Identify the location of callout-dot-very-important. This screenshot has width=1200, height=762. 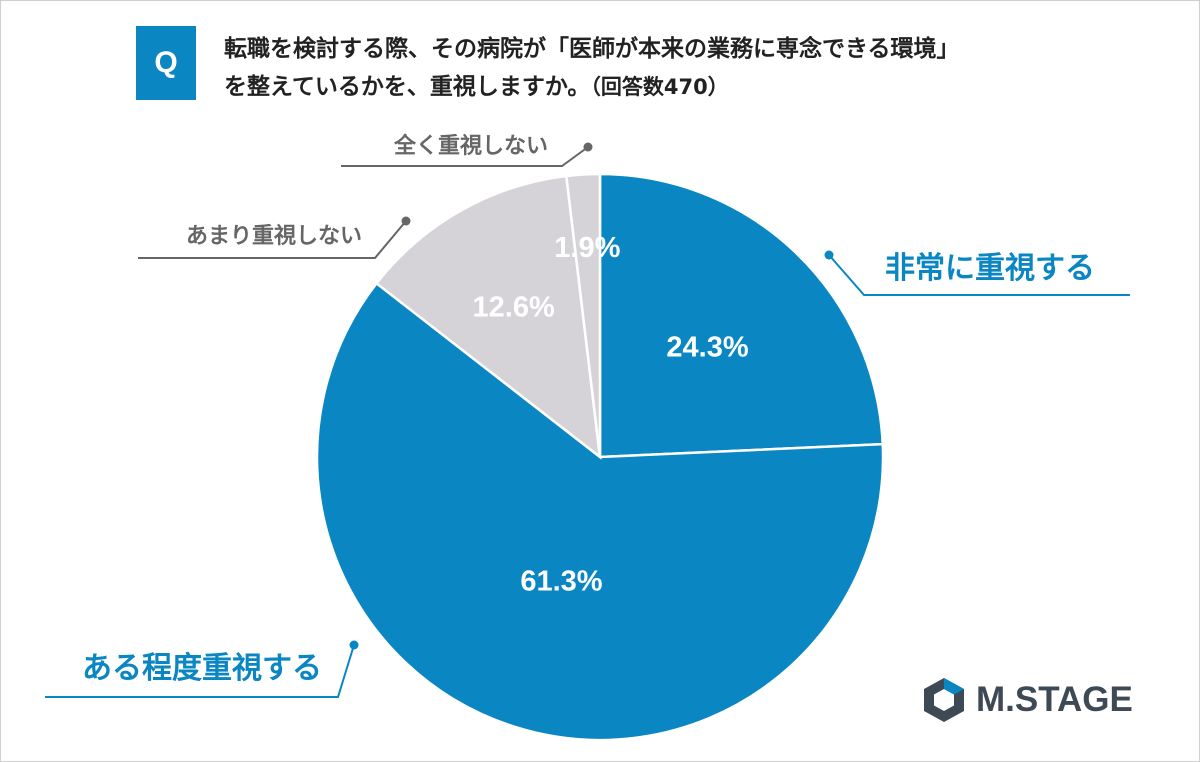
(829, 255).